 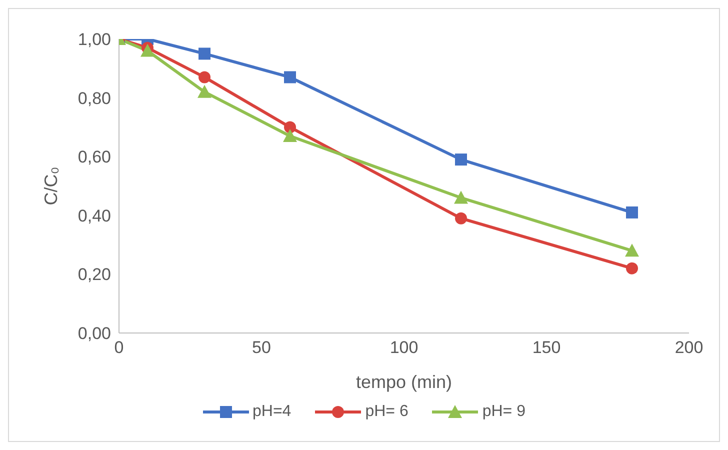 What do you see at coordinates (94, 98) in the screenshot?
I see `y-tick-label: 0,80` at bounding box center [94, 98].